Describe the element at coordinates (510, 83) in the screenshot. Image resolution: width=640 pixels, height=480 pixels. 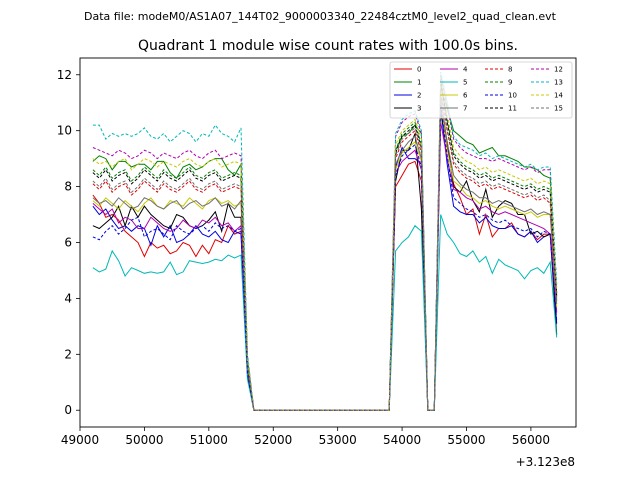
I see `legend-label-9: 9` at that location.